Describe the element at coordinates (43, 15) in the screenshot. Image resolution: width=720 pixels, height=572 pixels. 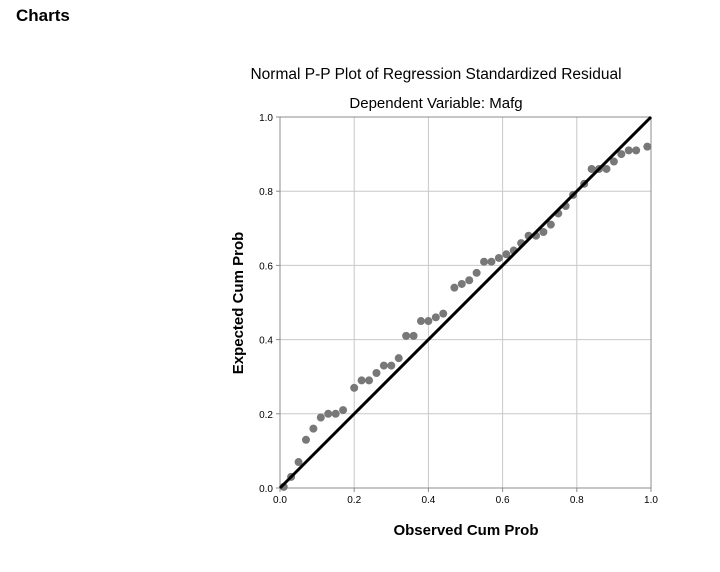
I see `section-heading: Charts` at that location.